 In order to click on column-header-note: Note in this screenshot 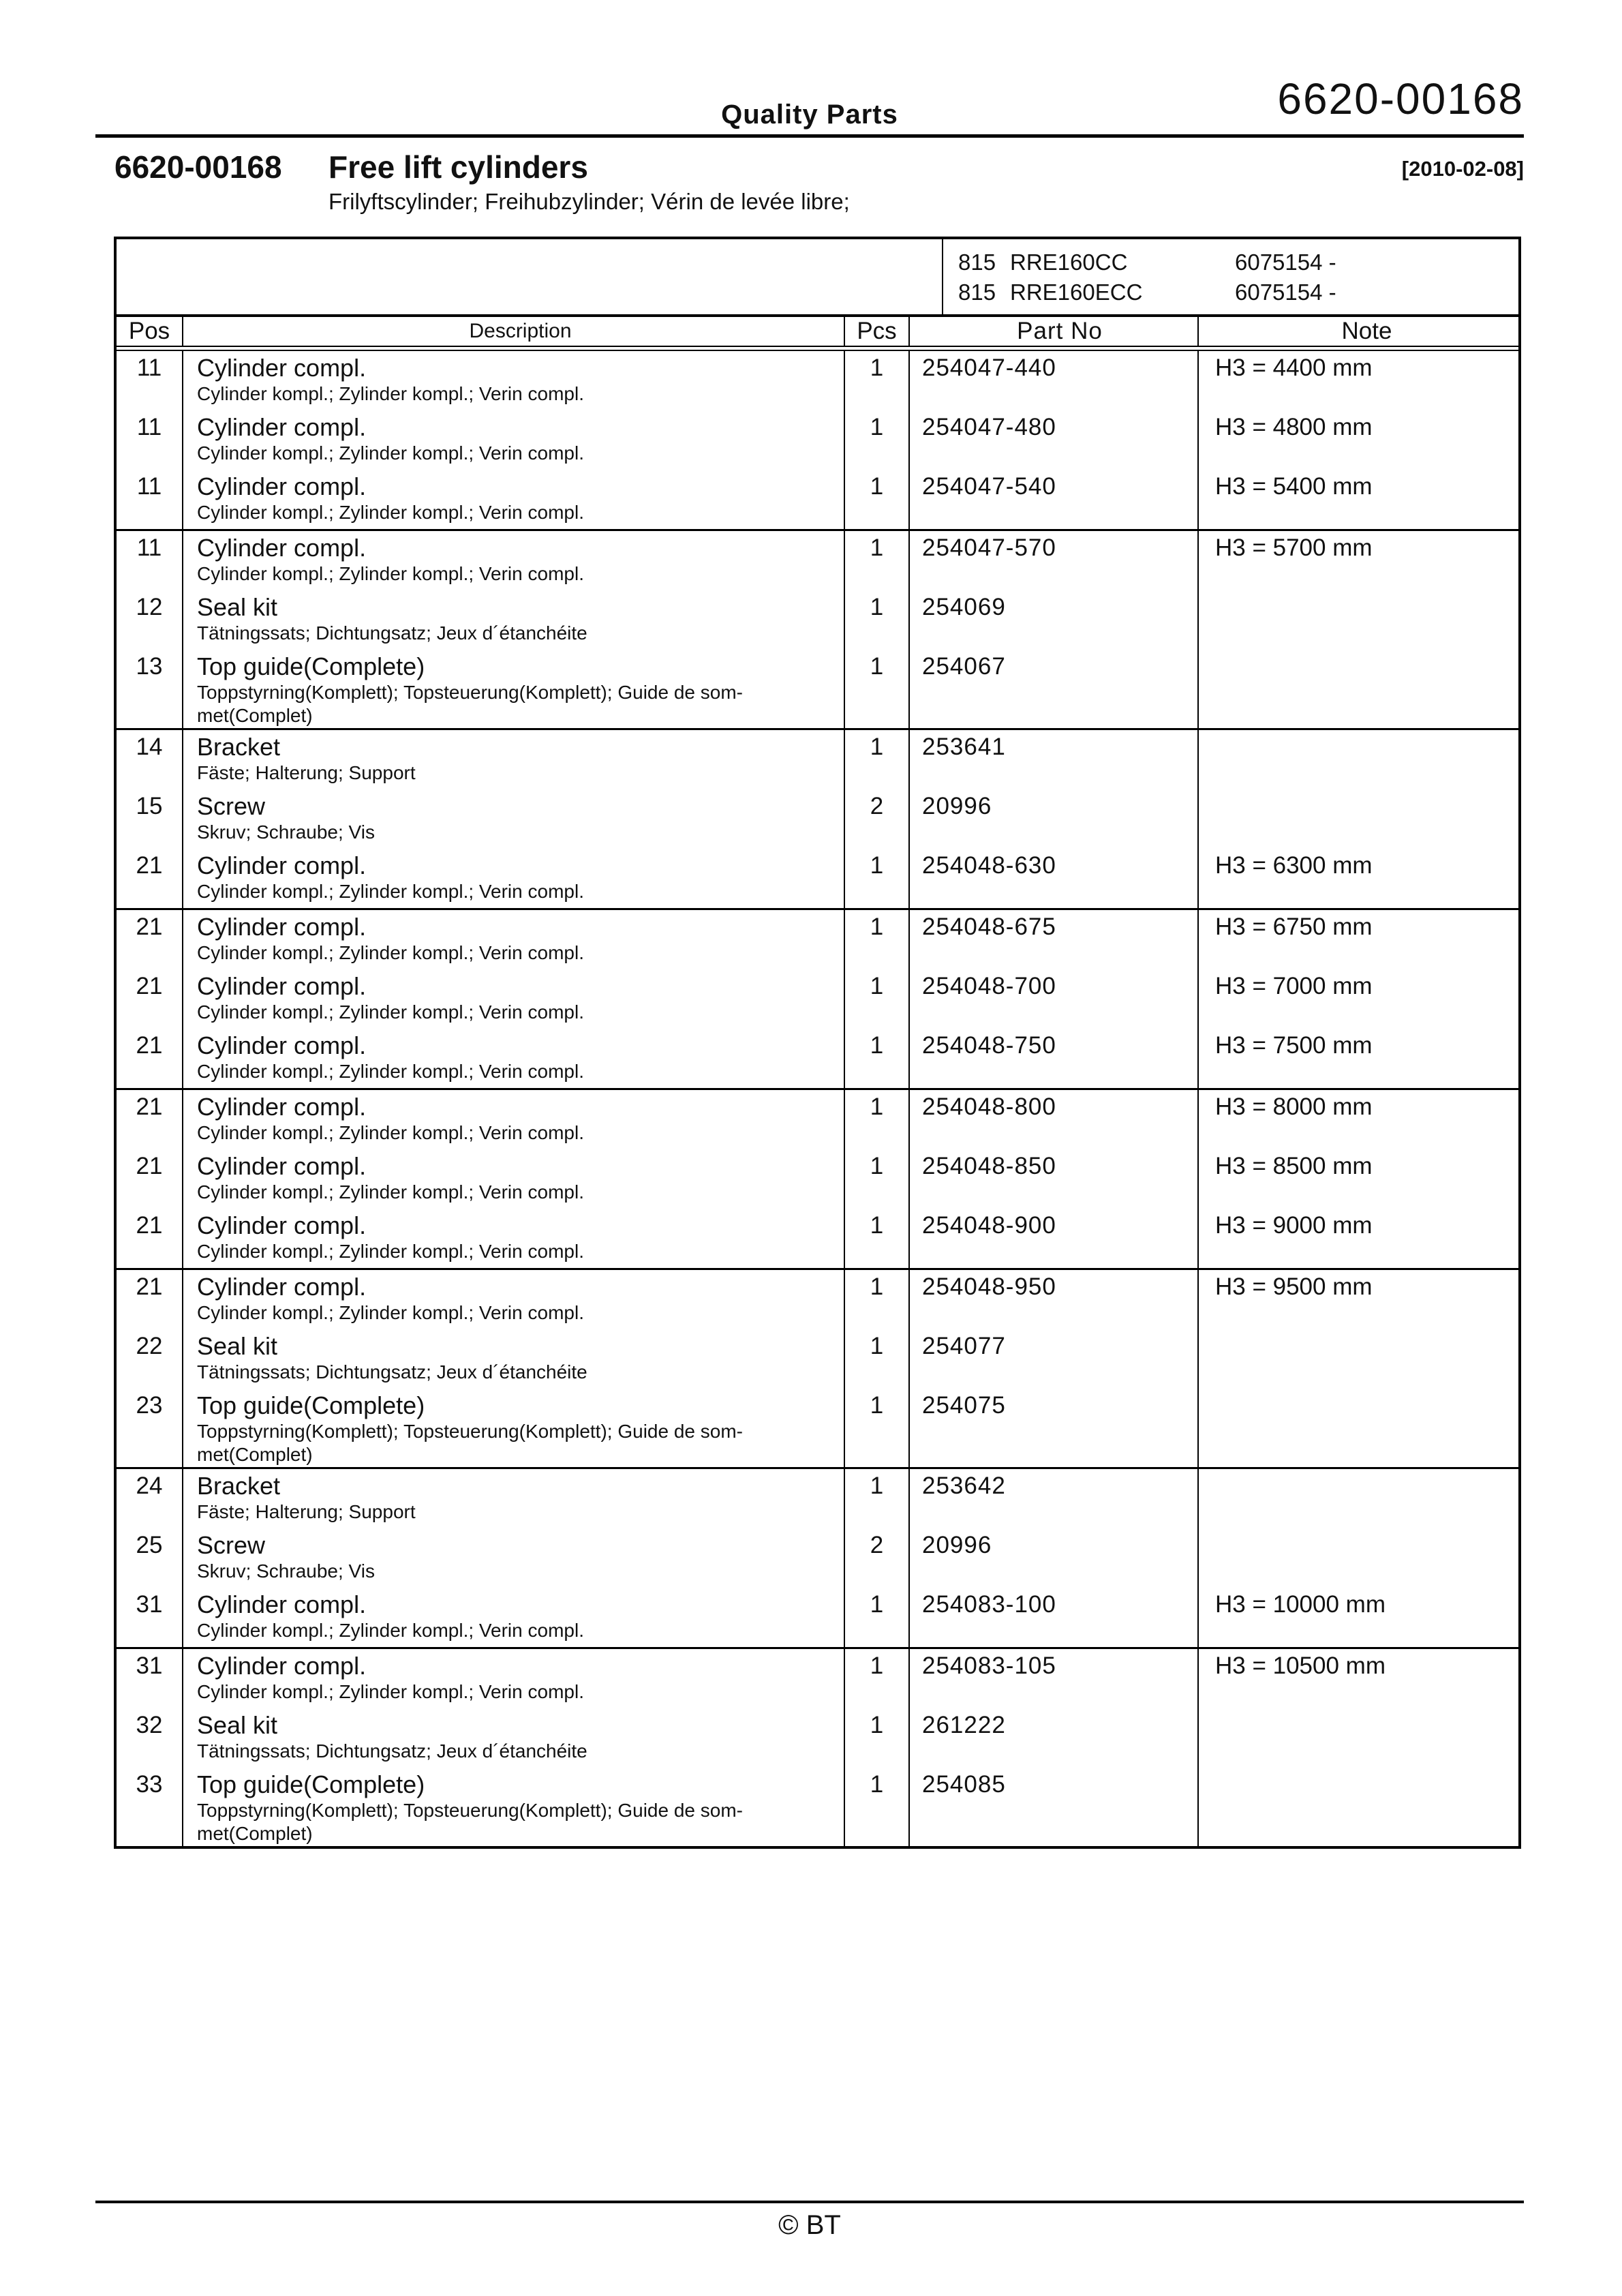, I will do `click(1366, 331)`.